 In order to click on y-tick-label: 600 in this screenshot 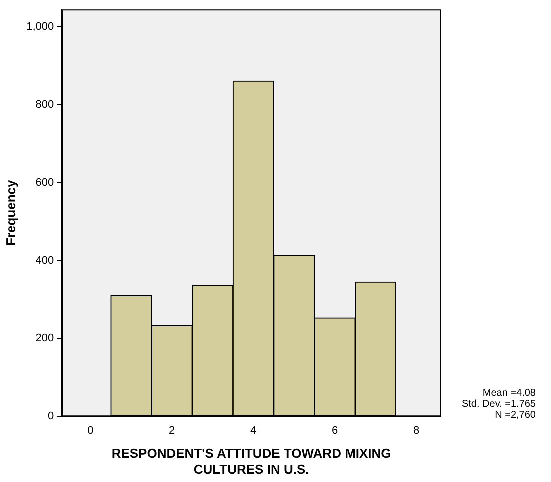, I will do `click(45, 182)`.